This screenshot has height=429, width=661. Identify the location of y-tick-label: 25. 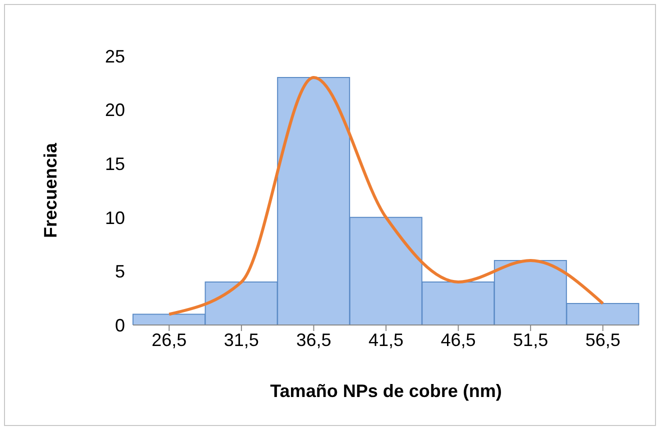
(114, 56).